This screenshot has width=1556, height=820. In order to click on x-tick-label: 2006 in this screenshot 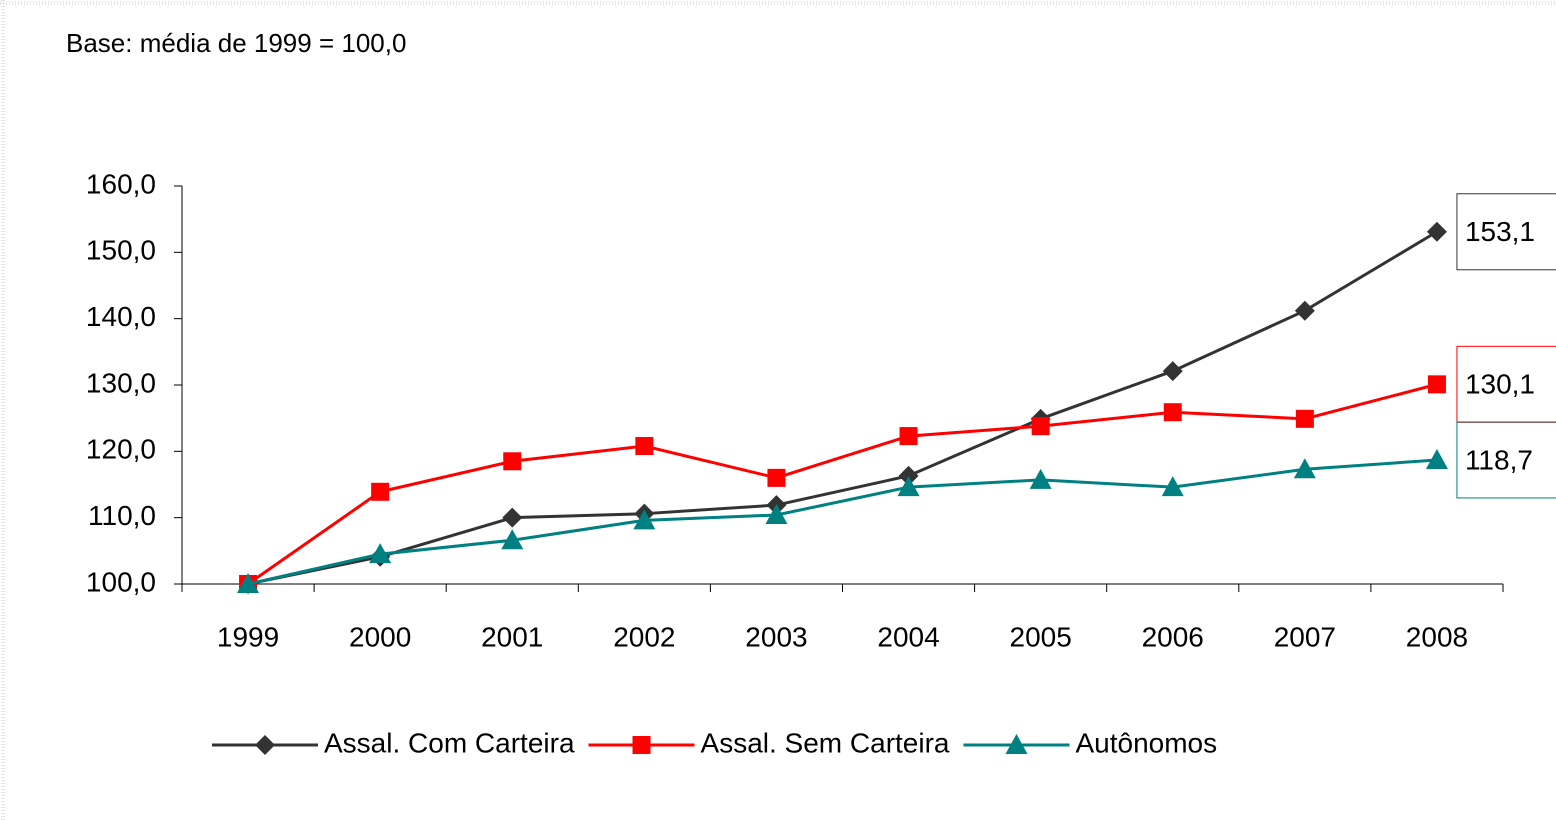, I will do `click(1173, 636)`.